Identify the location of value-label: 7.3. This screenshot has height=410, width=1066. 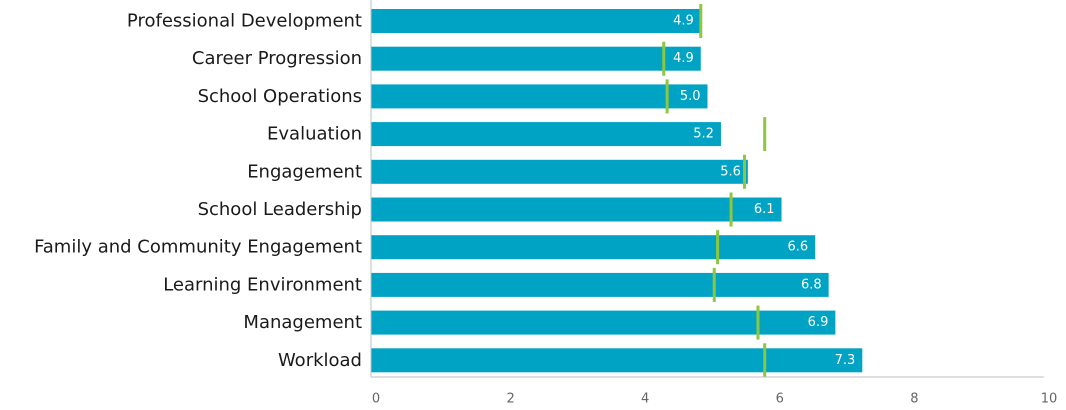
(845, 360).